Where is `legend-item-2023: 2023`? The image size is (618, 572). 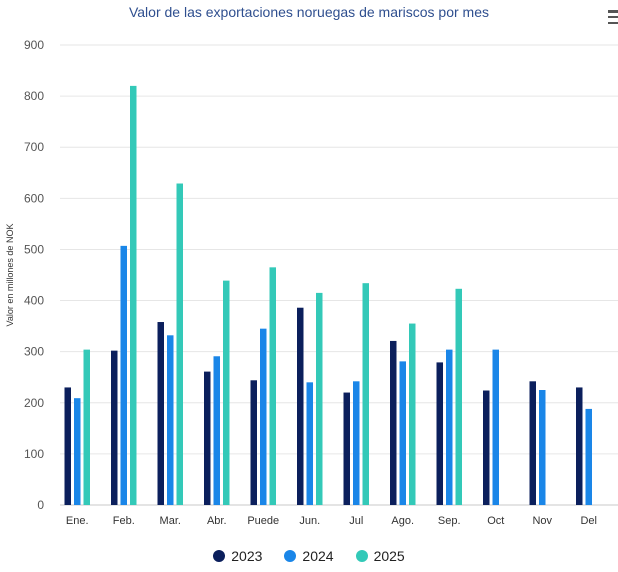 legend-item-2023: 2023 is located at coordinates (237, 556).